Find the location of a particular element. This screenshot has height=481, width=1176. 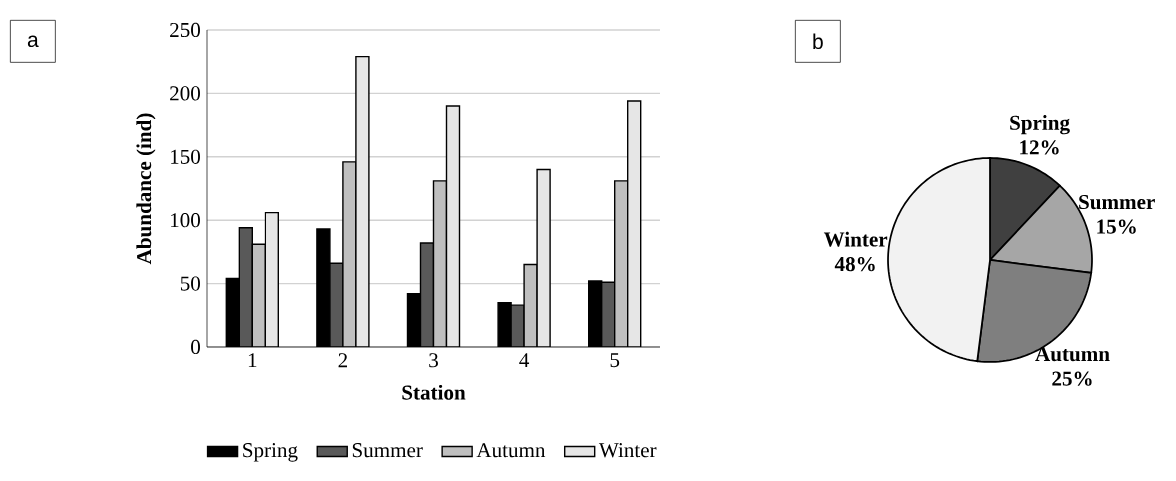

x-tick-label: 3 is located at coordinates (433, 360).